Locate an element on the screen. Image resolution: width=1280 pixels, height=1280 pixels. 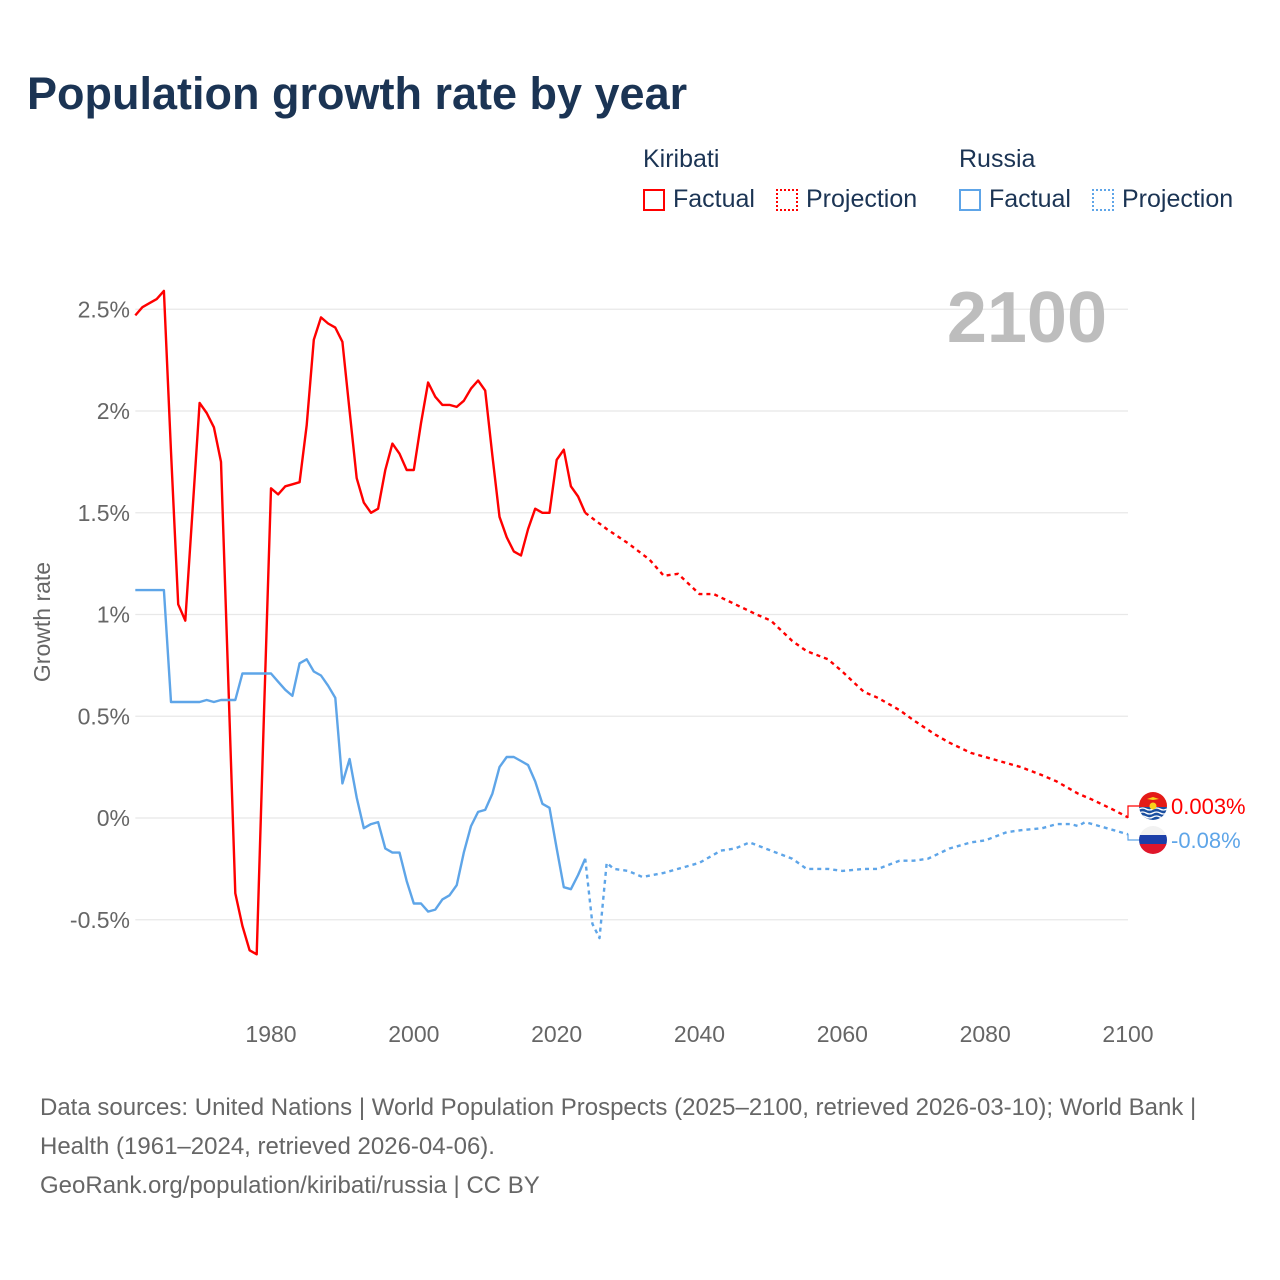
legend-russia-factual: Factual is located at coordinates (1015, 199).